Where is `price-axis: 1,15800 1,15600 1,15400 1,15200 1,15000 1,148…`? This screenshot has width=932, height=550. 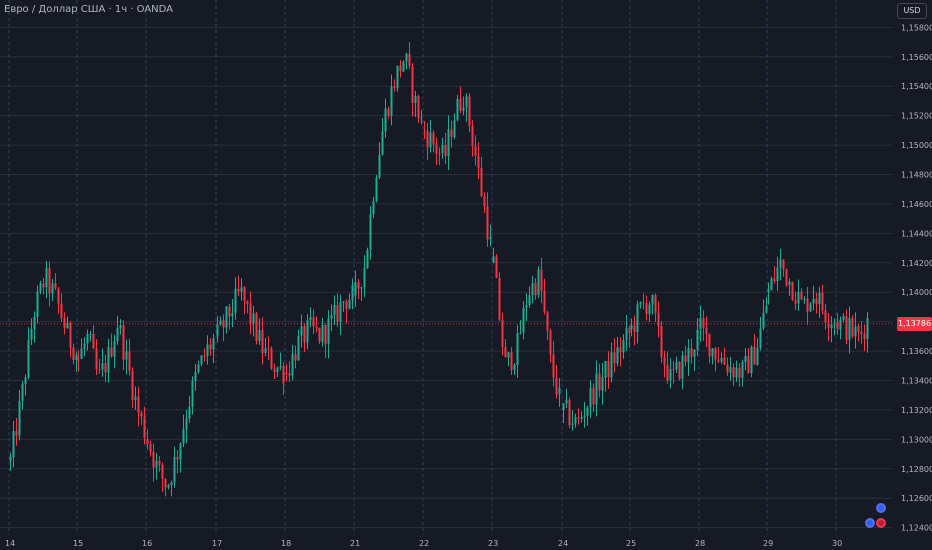 price-axis: 1,15800 1,15600 1,15400 1,15200 1,15000 1,148… is located at coordinates (916, 277).